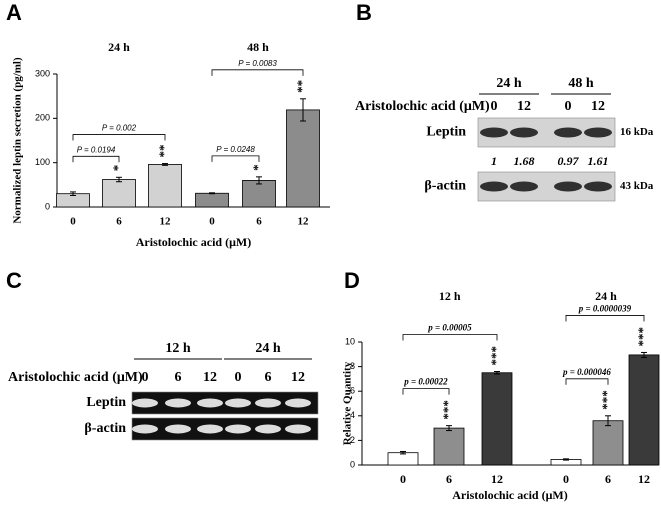 The width and height of the screenshot is (661, 507). What do you see at coordinates (348, 403) in the screenshot?
I see `y-axis-label: Relative Quantity` at bounding box center [348, 403].